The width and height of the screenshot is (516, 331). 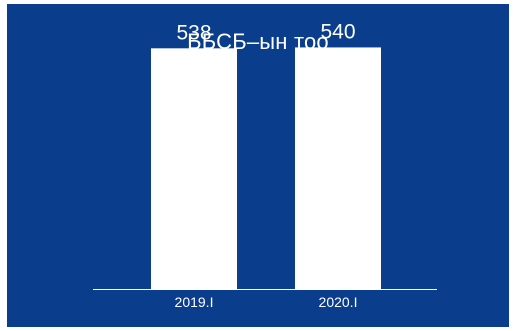 What do you see at coordinates (337, 31) in the screenshot?
I see `data-label-2020.I: 540` at bounding box center [337, 31].